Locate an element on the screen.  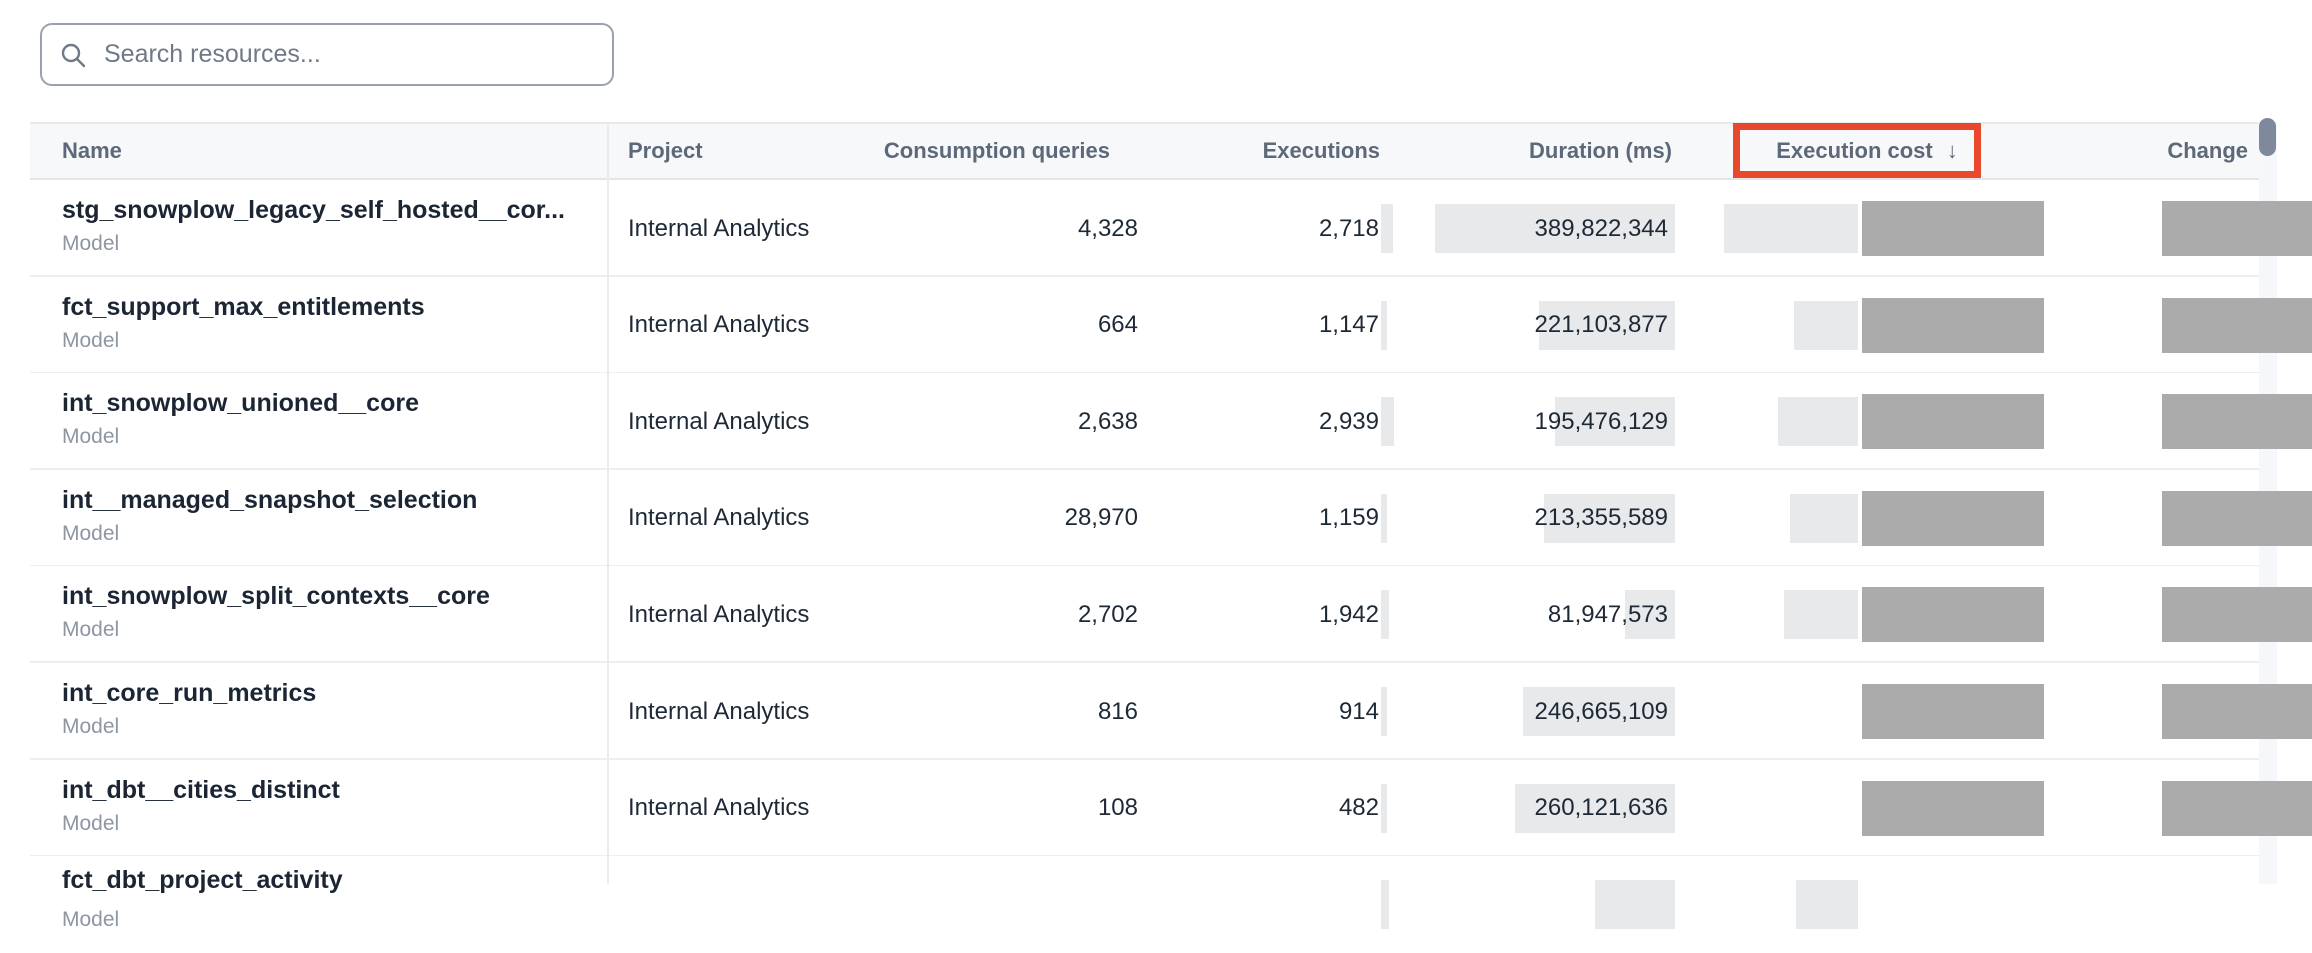
column-header-execution-cost: Execution cost ↓ is located at coordinates (1867, 151).